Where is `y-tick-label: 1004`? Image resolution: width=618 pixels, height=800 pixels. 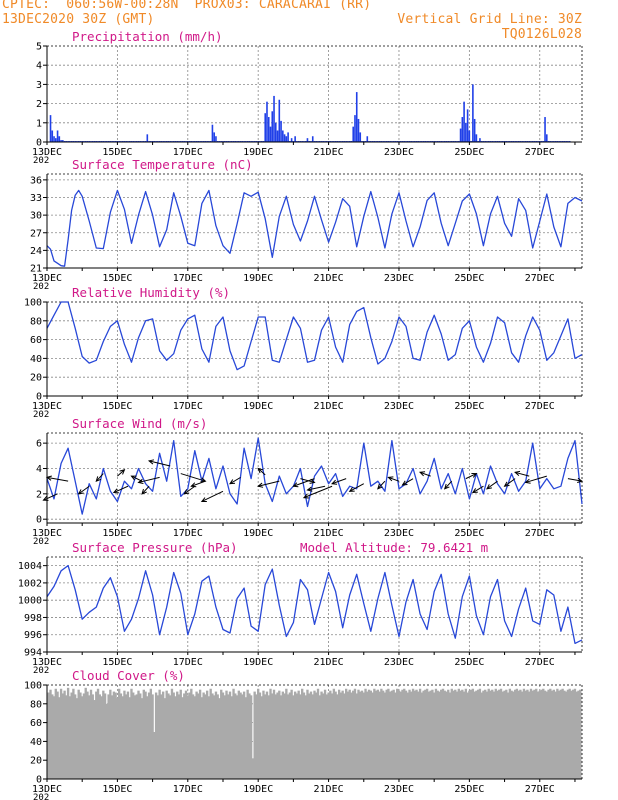 y-tick-label: 1004 is located at coordinates (30, 566).